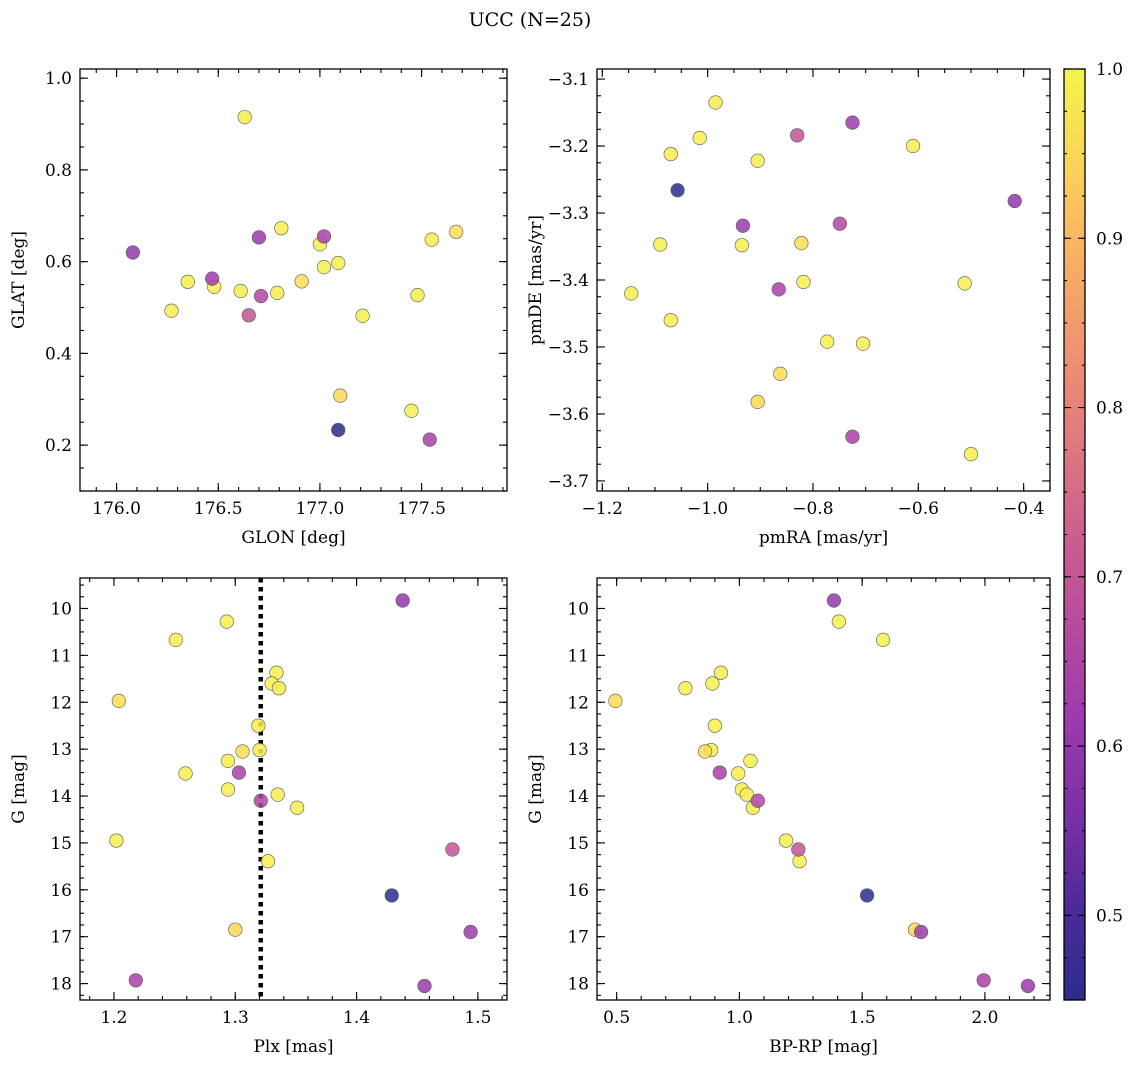 The width and height of the screenshot is (1136, 1068). Describe the element at coordinates (1109, 578) in the screenshot. I see `colorbar-tick-label: 0.7` at that location.